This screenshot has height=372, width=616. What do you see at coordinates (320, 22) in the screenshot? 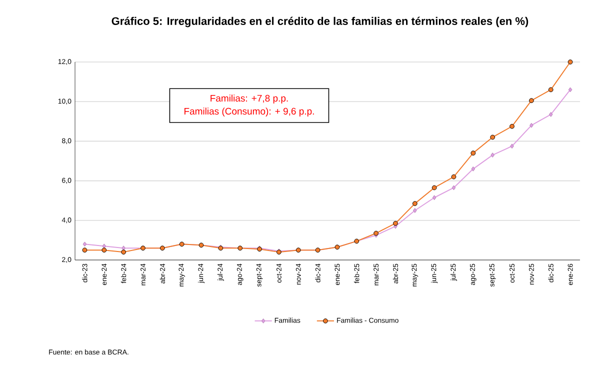
I see `chart-title: Gráfico 5: Irregularidades en el crédito de las familias en términos reales (en %)` at bounding box center [320, 22].